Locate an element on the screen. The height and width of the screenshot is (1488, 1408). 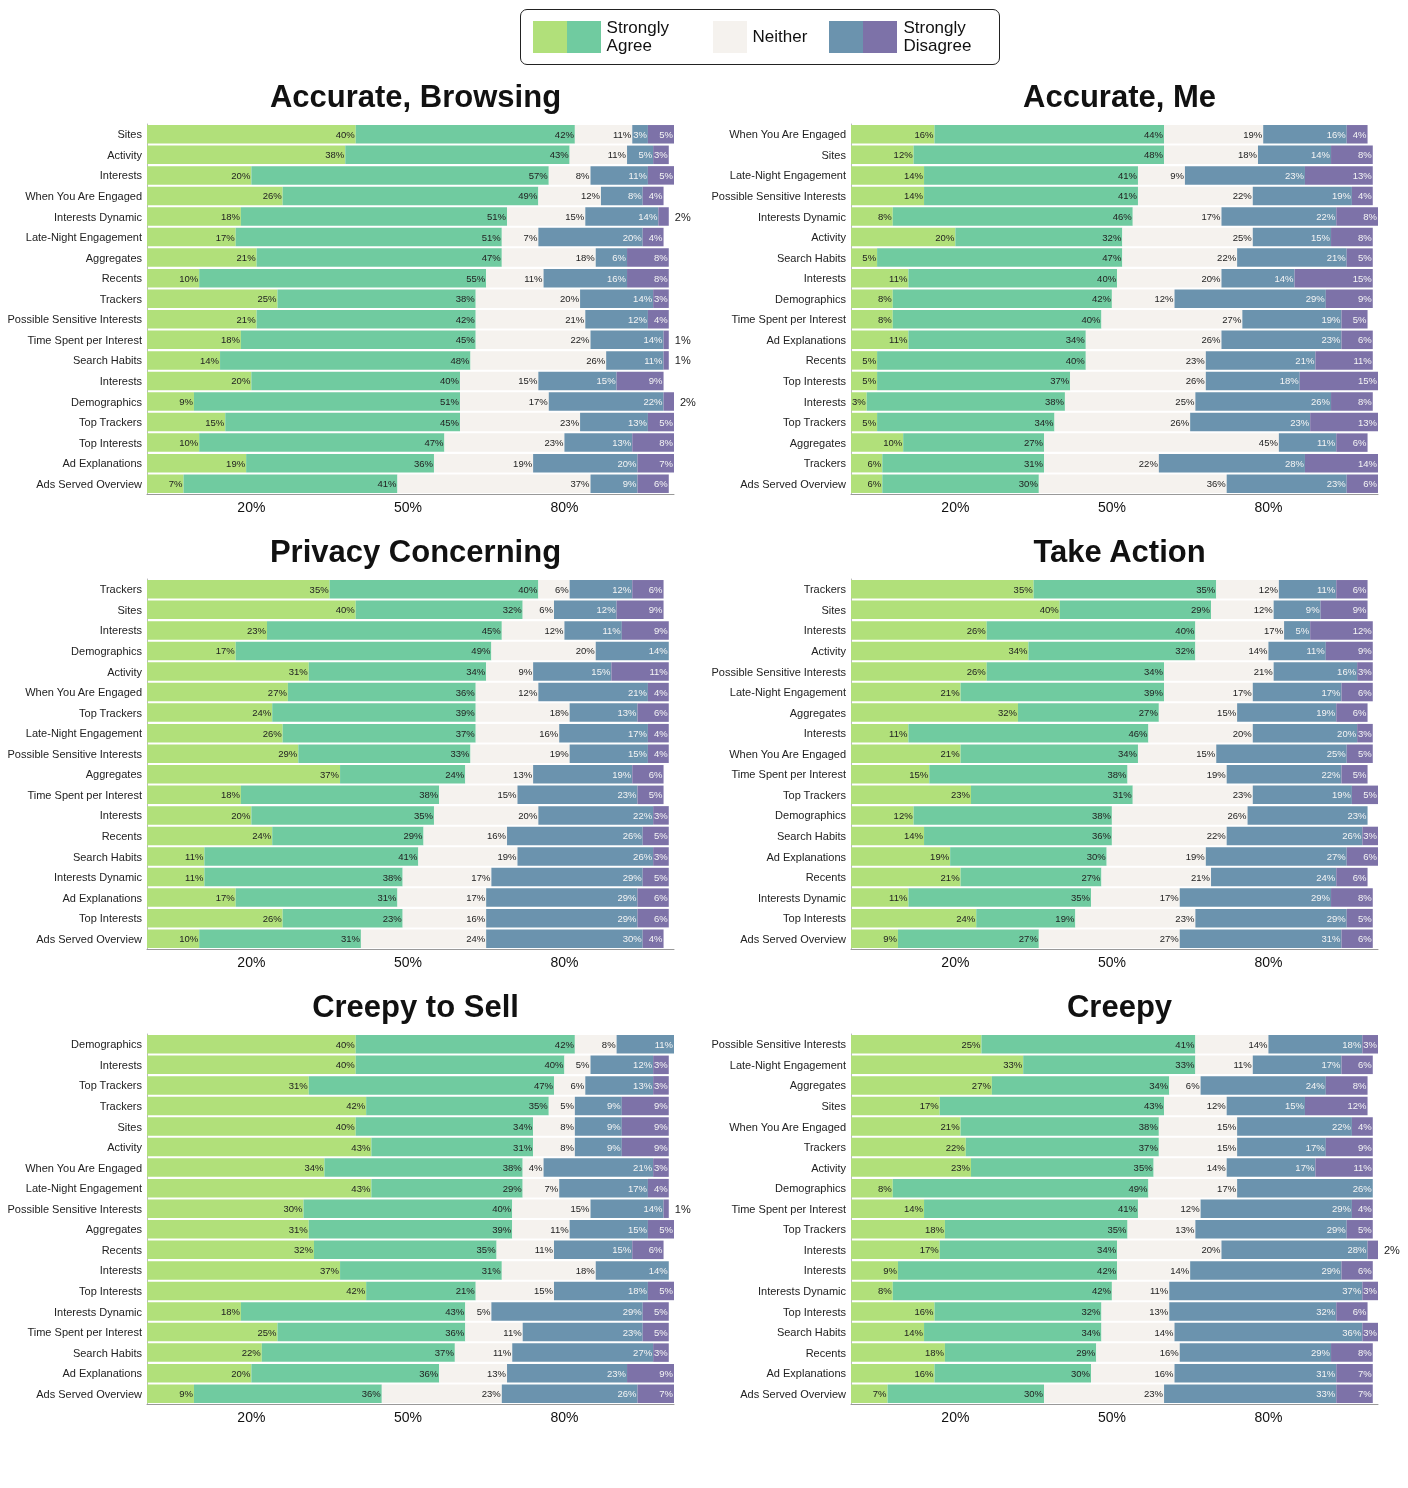
y-tick-label: Time Spent per Interest is located at coordinates (788, 774).